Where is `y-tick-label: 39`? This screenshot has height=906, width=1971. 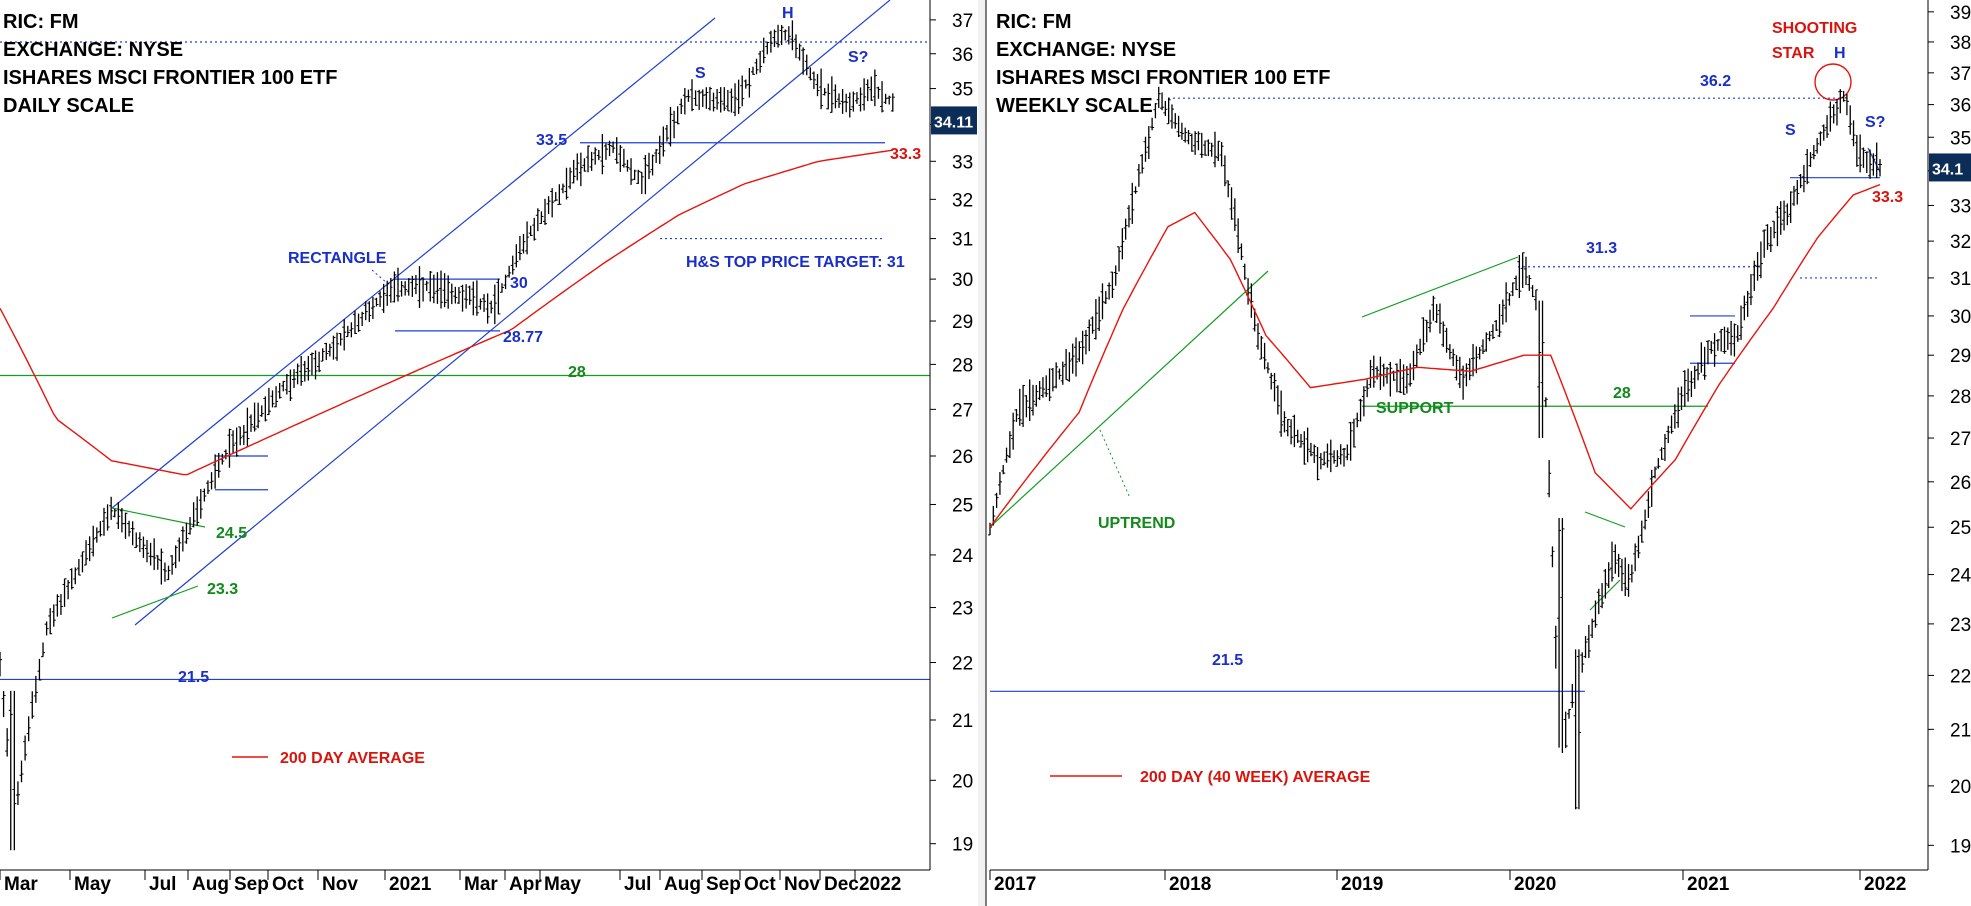
y-tick-label: 39 is located at coordinates (1960, 13).